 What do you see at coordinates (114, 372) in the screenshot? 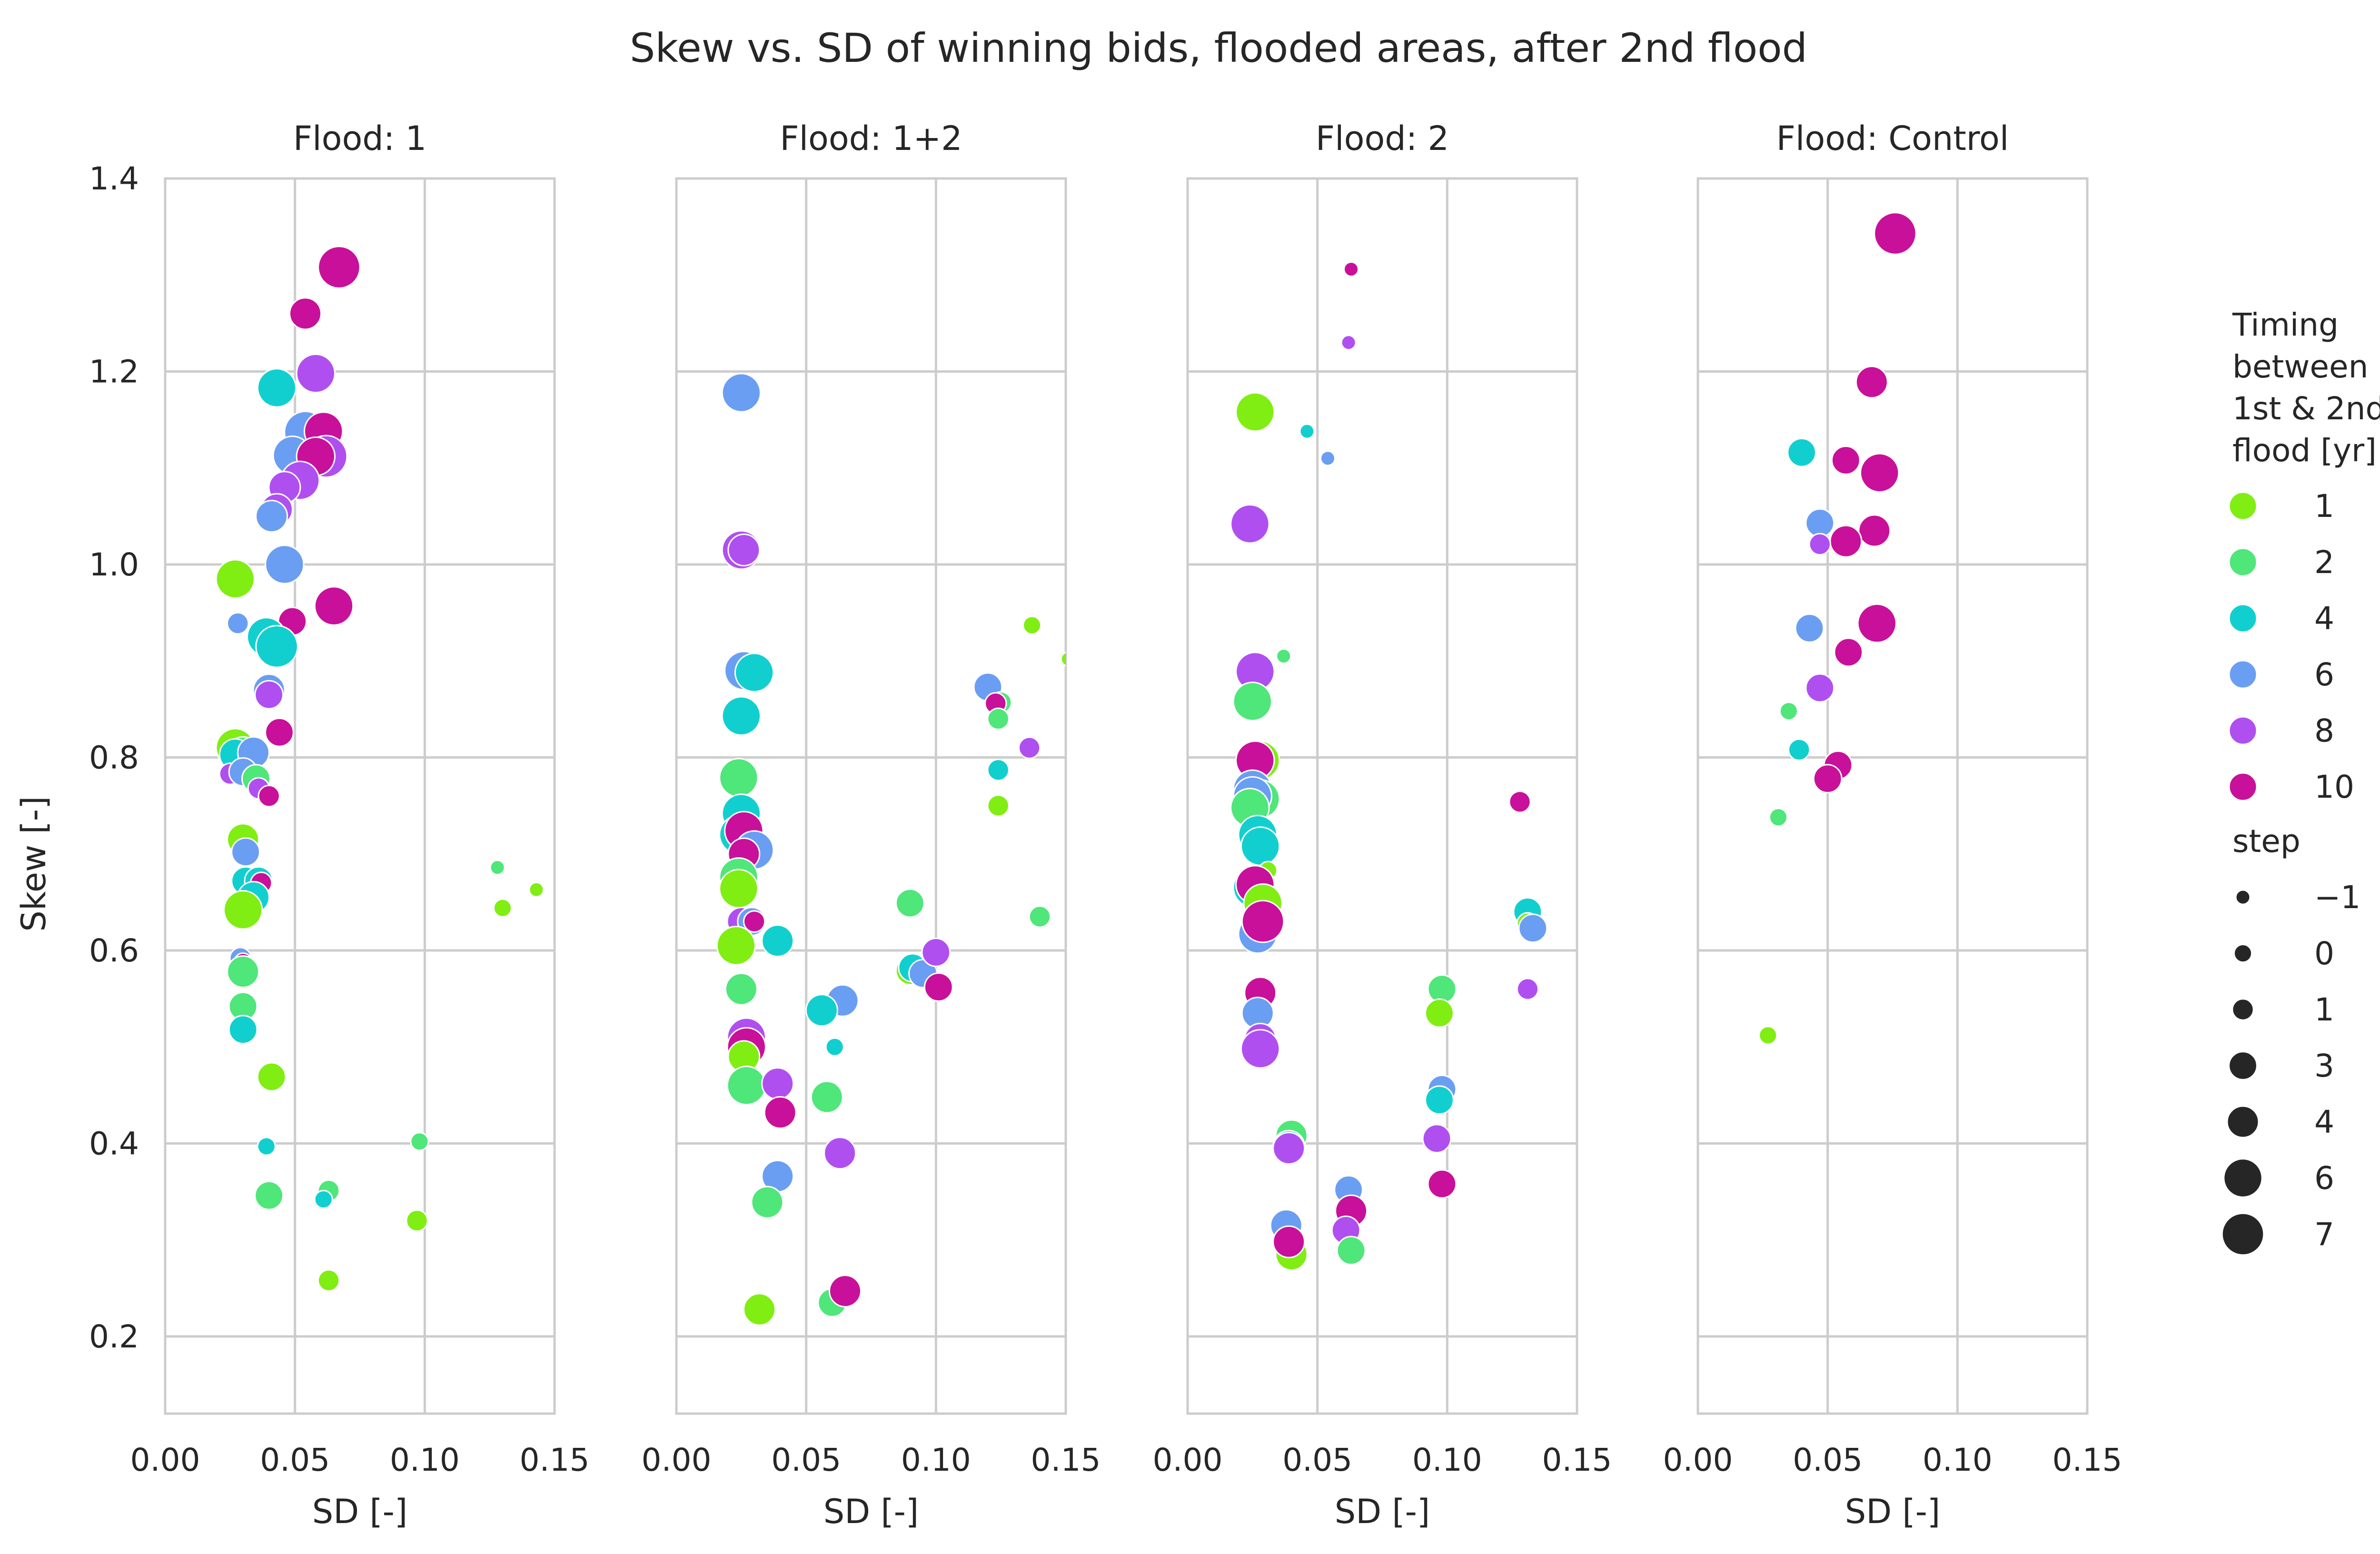
I see `y-tick-label: 1.2` at bounding box center [114, 372].